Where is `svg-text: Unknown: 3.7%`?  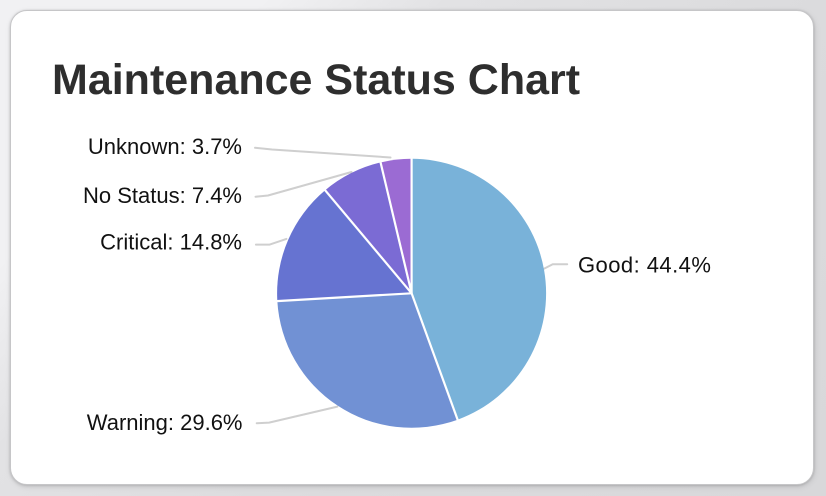
svg-text: Unknown: 3.7% is located at coordinates (165, 146).